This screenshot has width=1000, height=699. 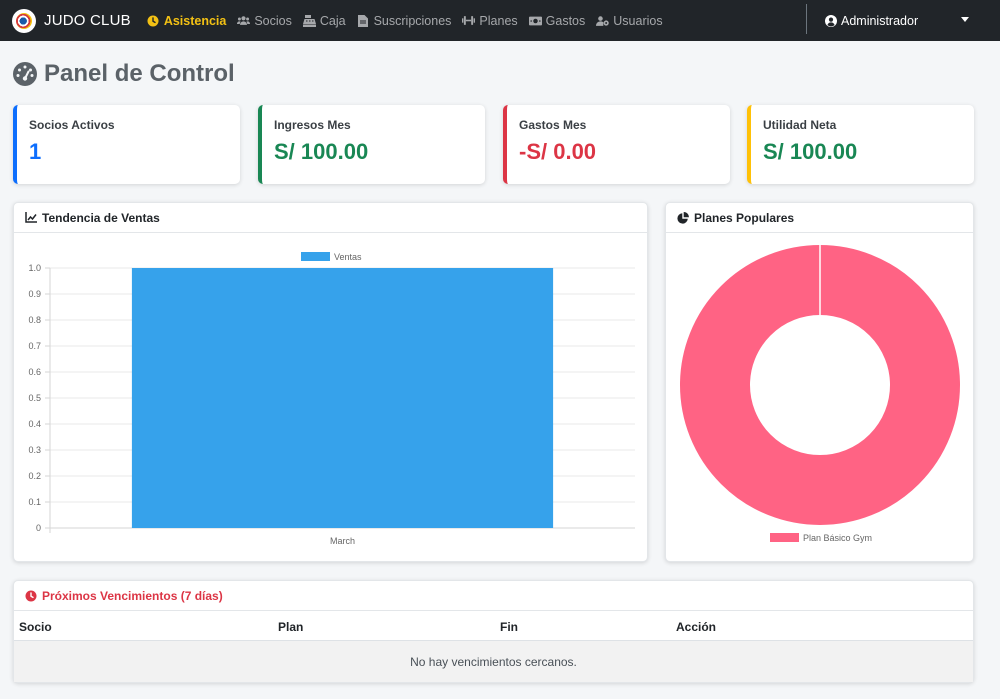 I want to click on y-tick-label: 0.9, so click(x=34, y=294).